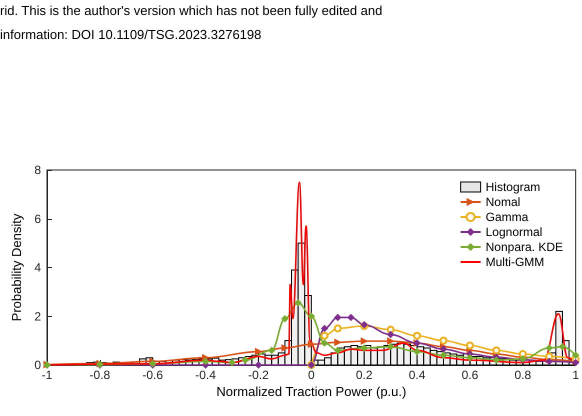  What do you see at coordinates (38, 267) in the screenshot?
I see `y-tick-label: 4` at bounding box center [38, 267].